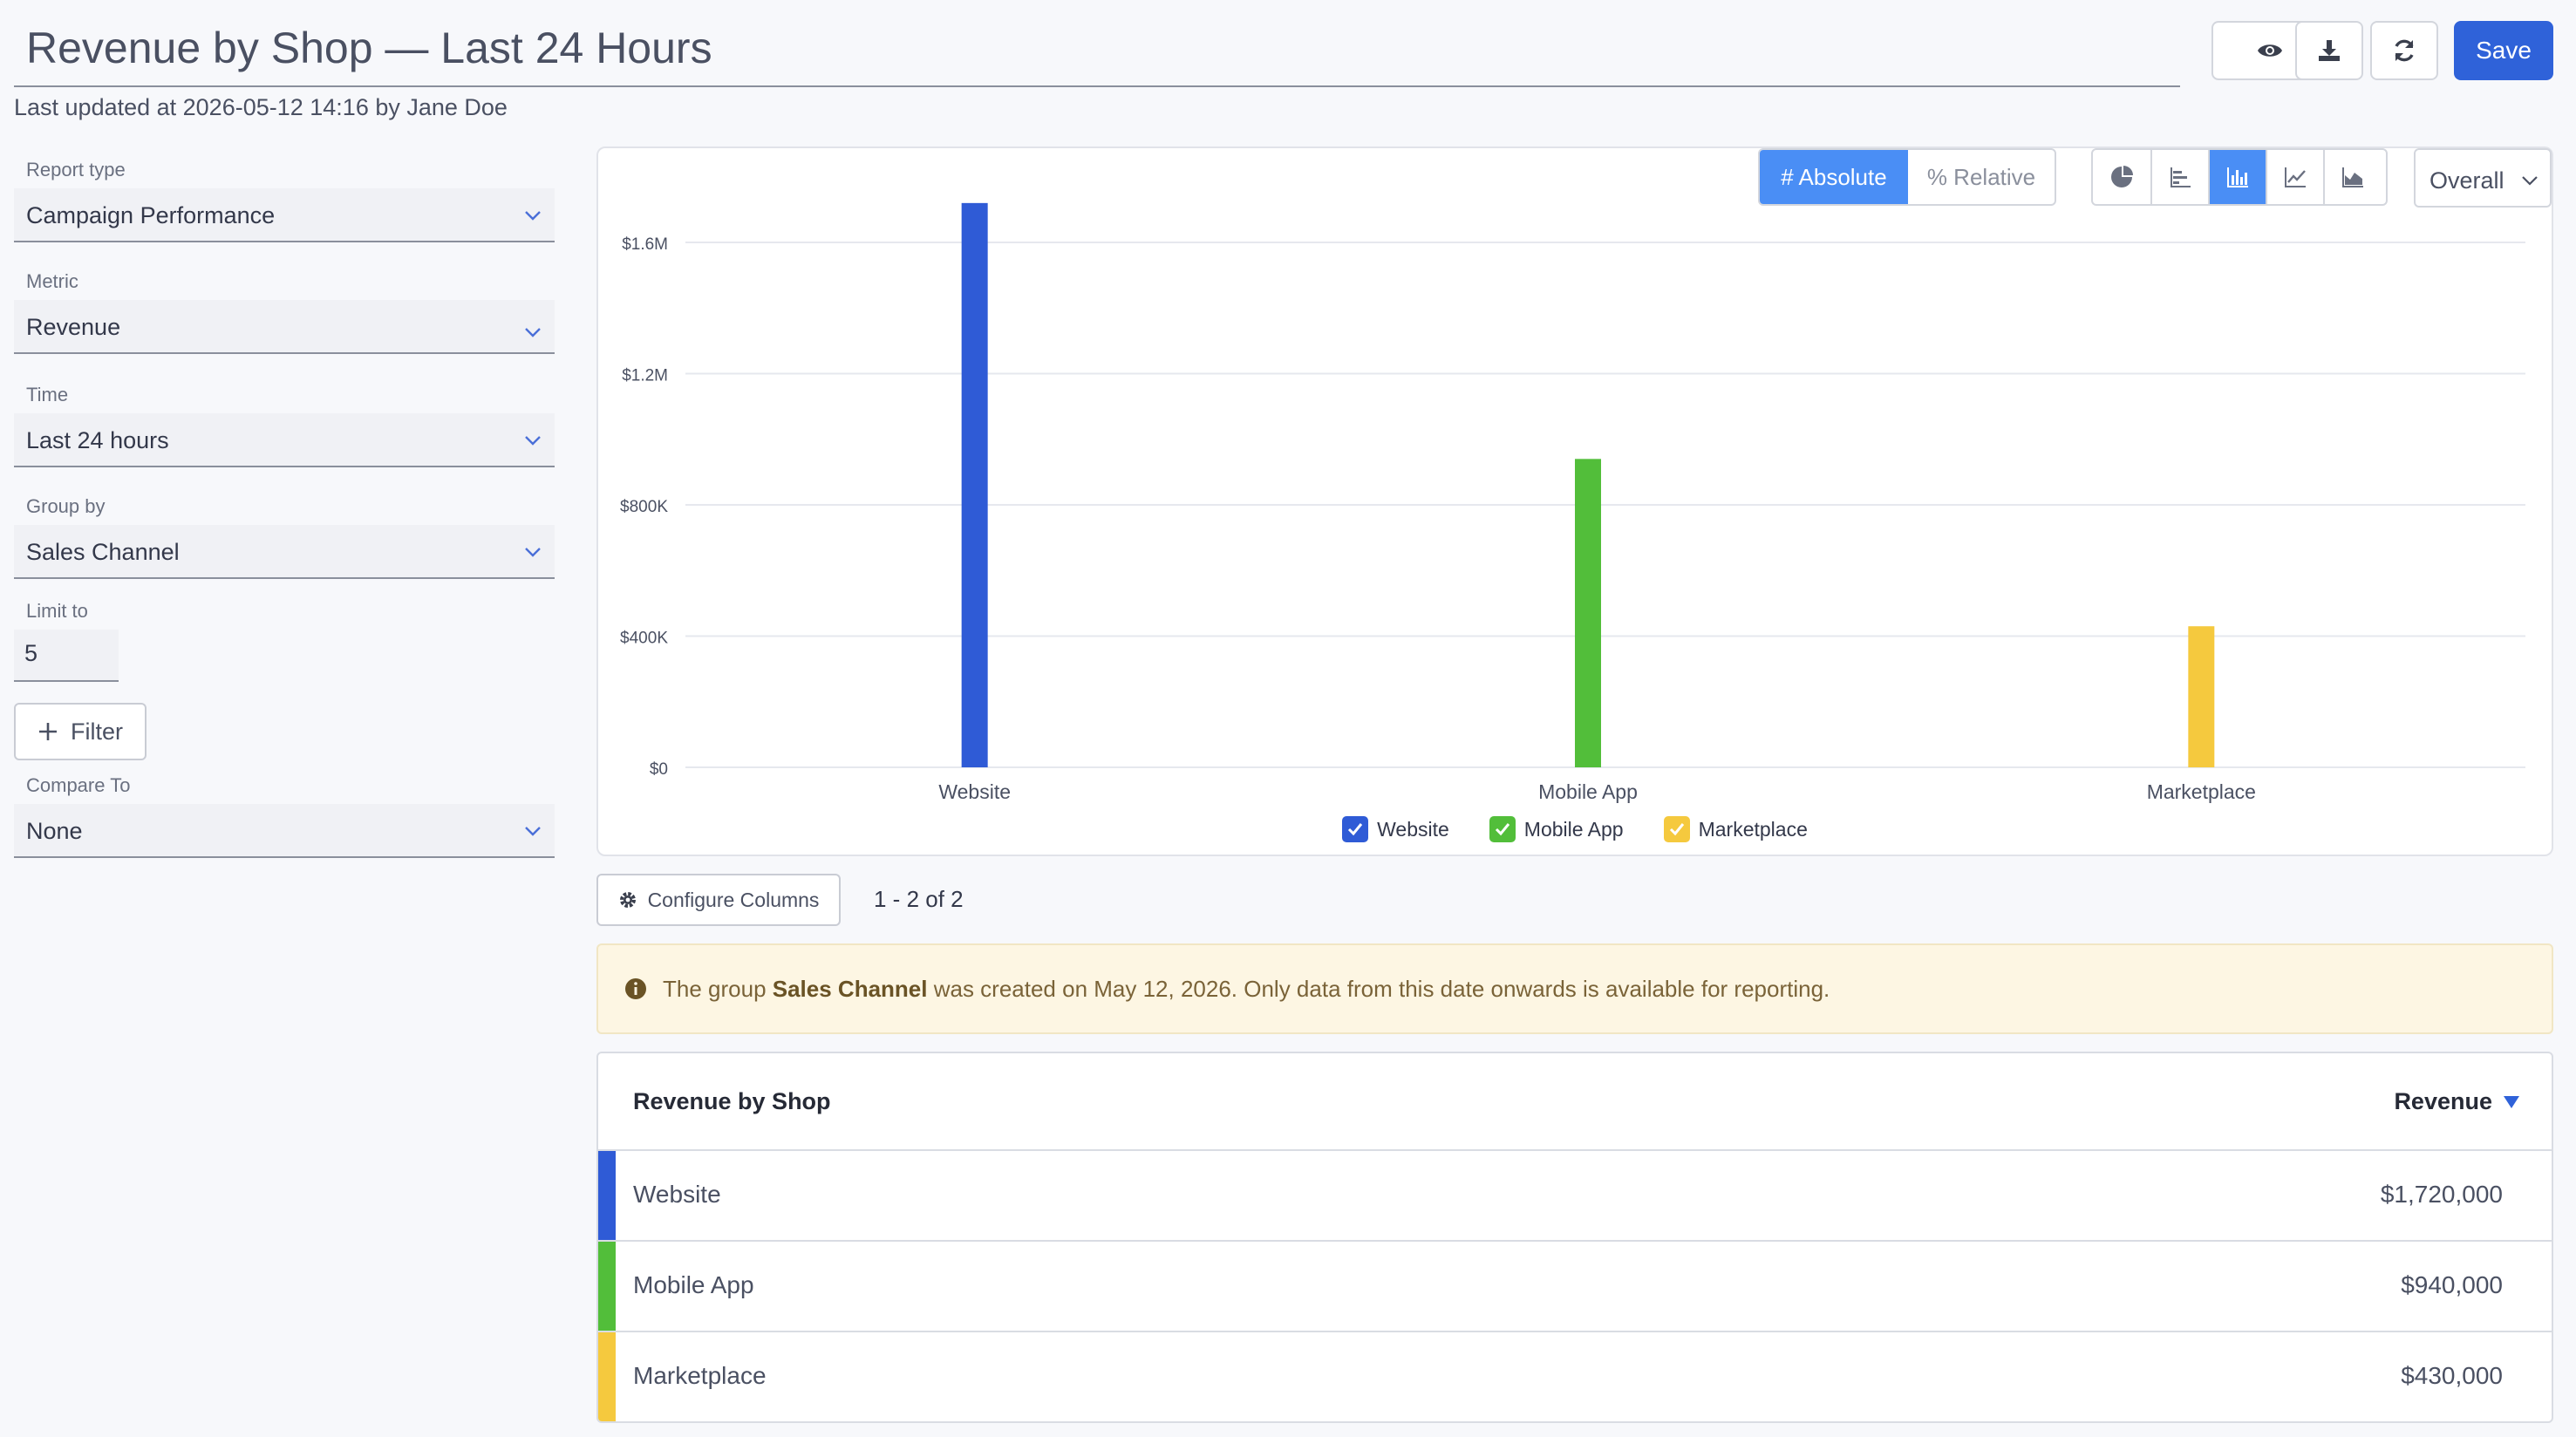 This screenshot has width=2576, height=1437. Describe the element at coordinates (1981, 177) in the screenshot. I see `relative-option: % Relative` at that location.